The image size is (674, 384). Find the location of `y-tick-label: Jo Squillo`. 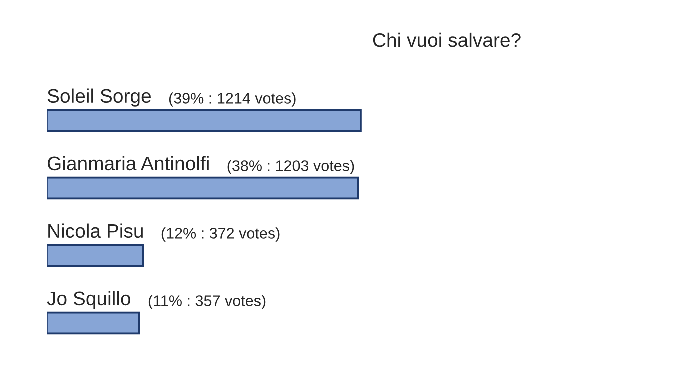

y-tick-label: Jo Squillo is located at coordinates (88, 300).